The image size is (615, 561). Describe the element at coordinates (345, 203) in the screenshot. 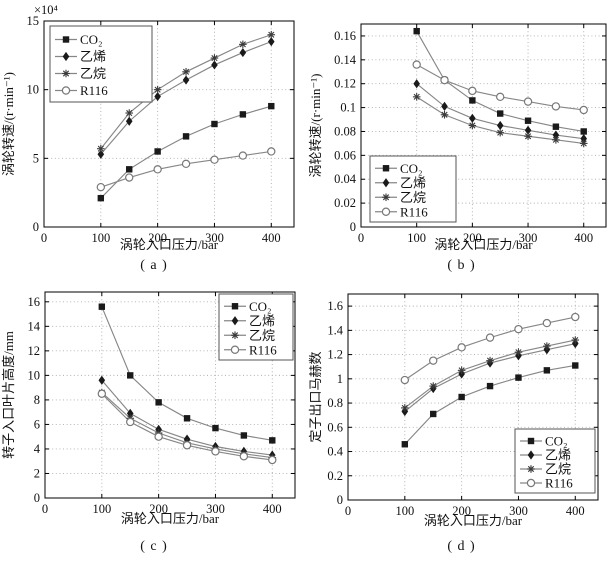

I see `svg-text: 0.02` at that location.